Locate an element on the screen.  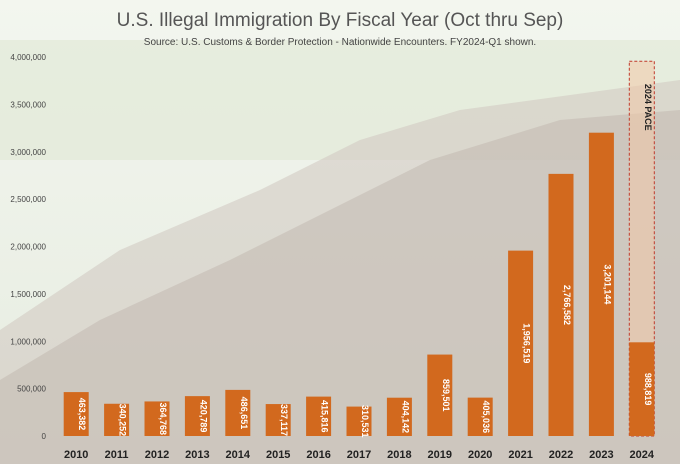
y-tick-label: 4,000,000 is located at coordinates (28, 57).